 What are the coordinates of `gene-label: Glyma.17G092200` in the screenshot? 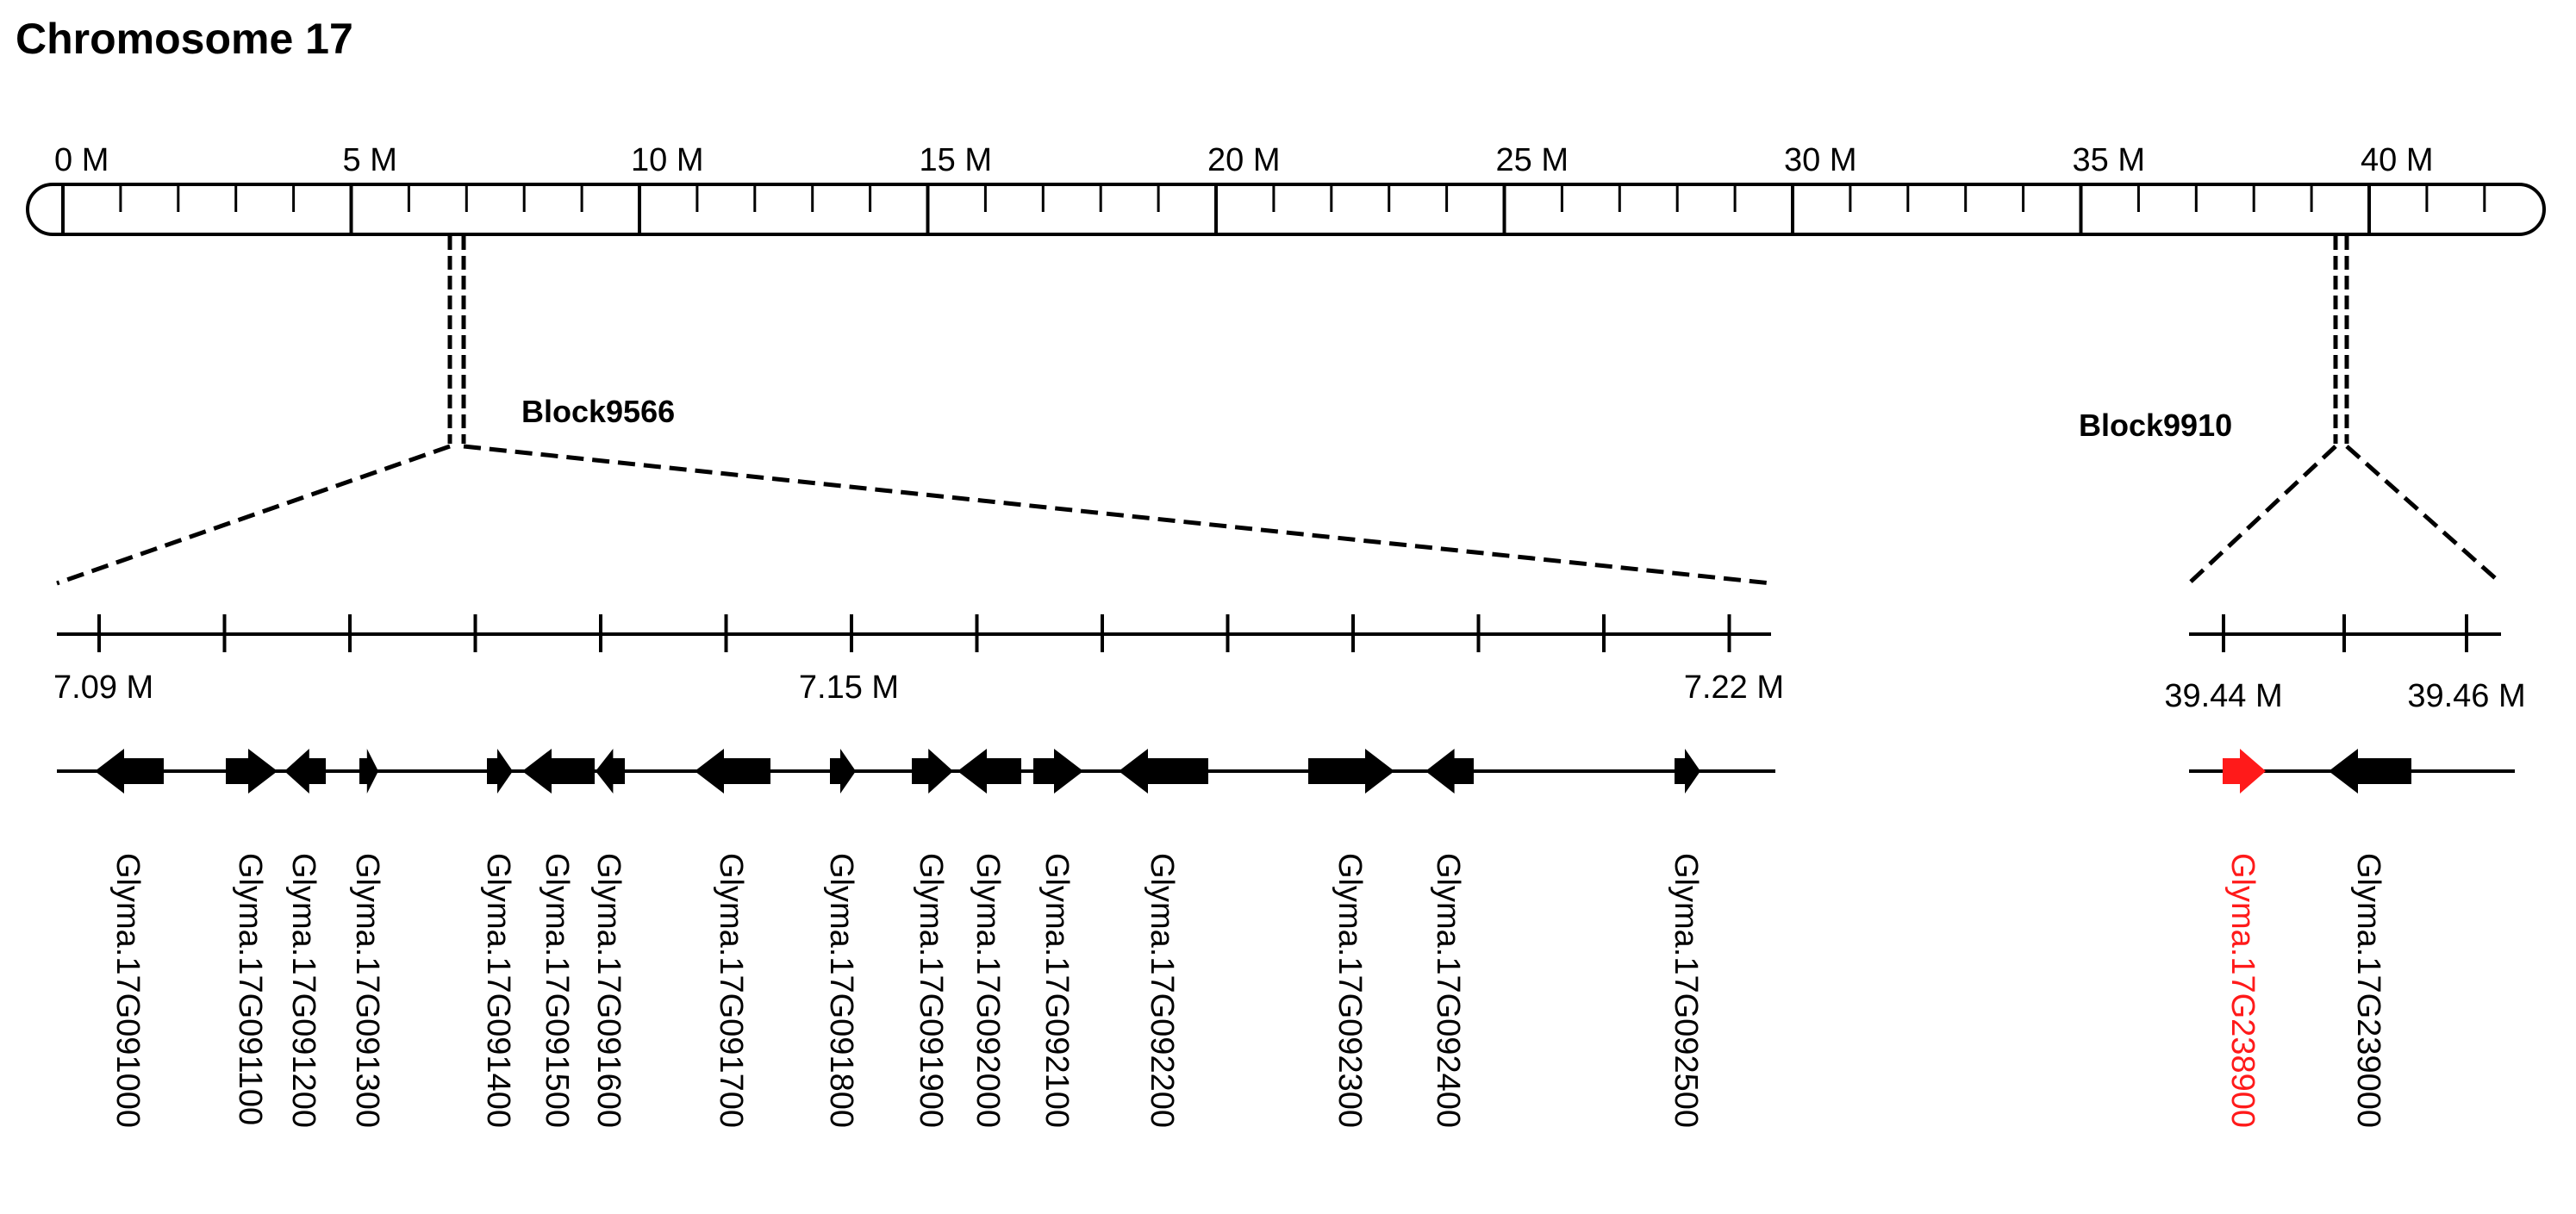 It's located at (1162, 990).